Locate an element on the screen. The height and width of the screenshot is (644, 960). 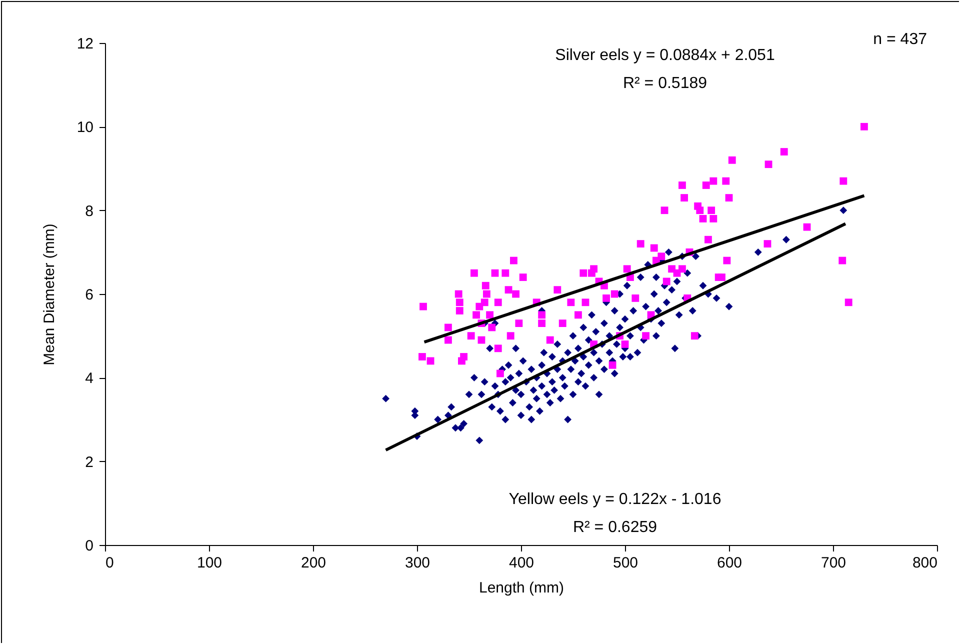
x-tick-label: 800 is located at coordinates (925, 563).